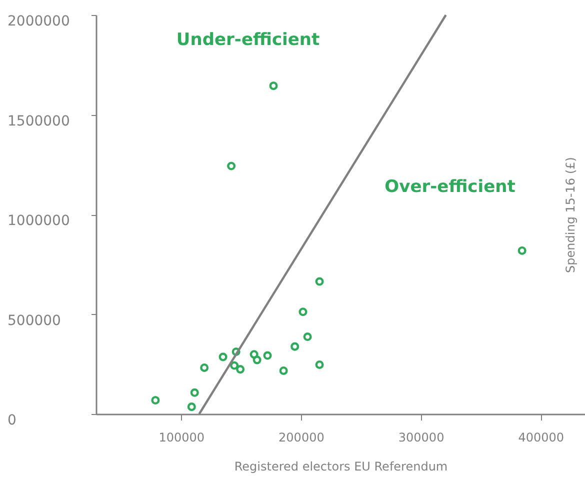 This screenshot has height=481, width=585. I want to click on x-tick-label: 100000, so click(181, 437).